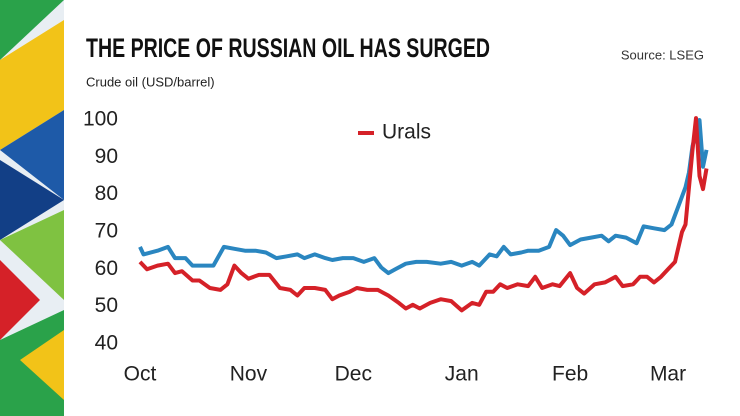  Describe the element at coordinates (249, 374) in the screenshot. I see `x-tick-label: Nov` at that location.